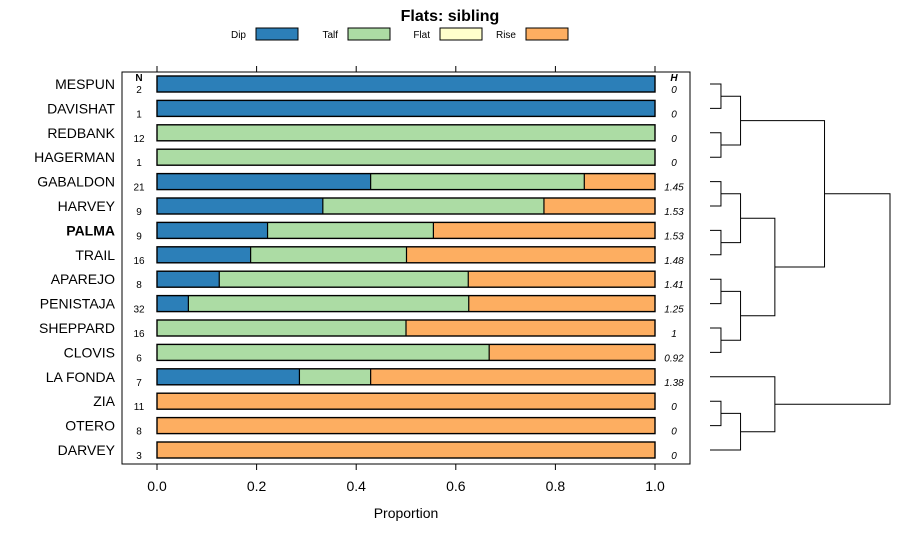 Image resolution: width=900 pixels, height=540 pixels. What do you see at coordinates (139, 188) in the screenshot?
I see `n-value-gabaldon: 21` at bounding box center [139, 188].